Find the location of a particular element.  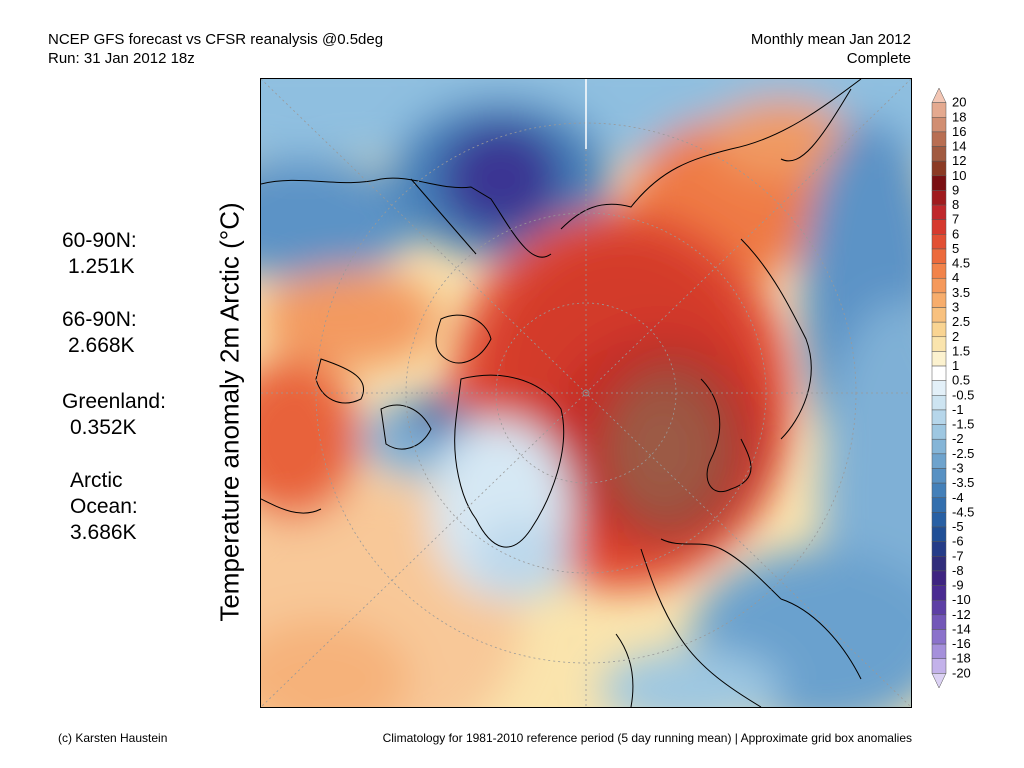

colorbar-tick-label: -12 is located at coordinates (961, 614).